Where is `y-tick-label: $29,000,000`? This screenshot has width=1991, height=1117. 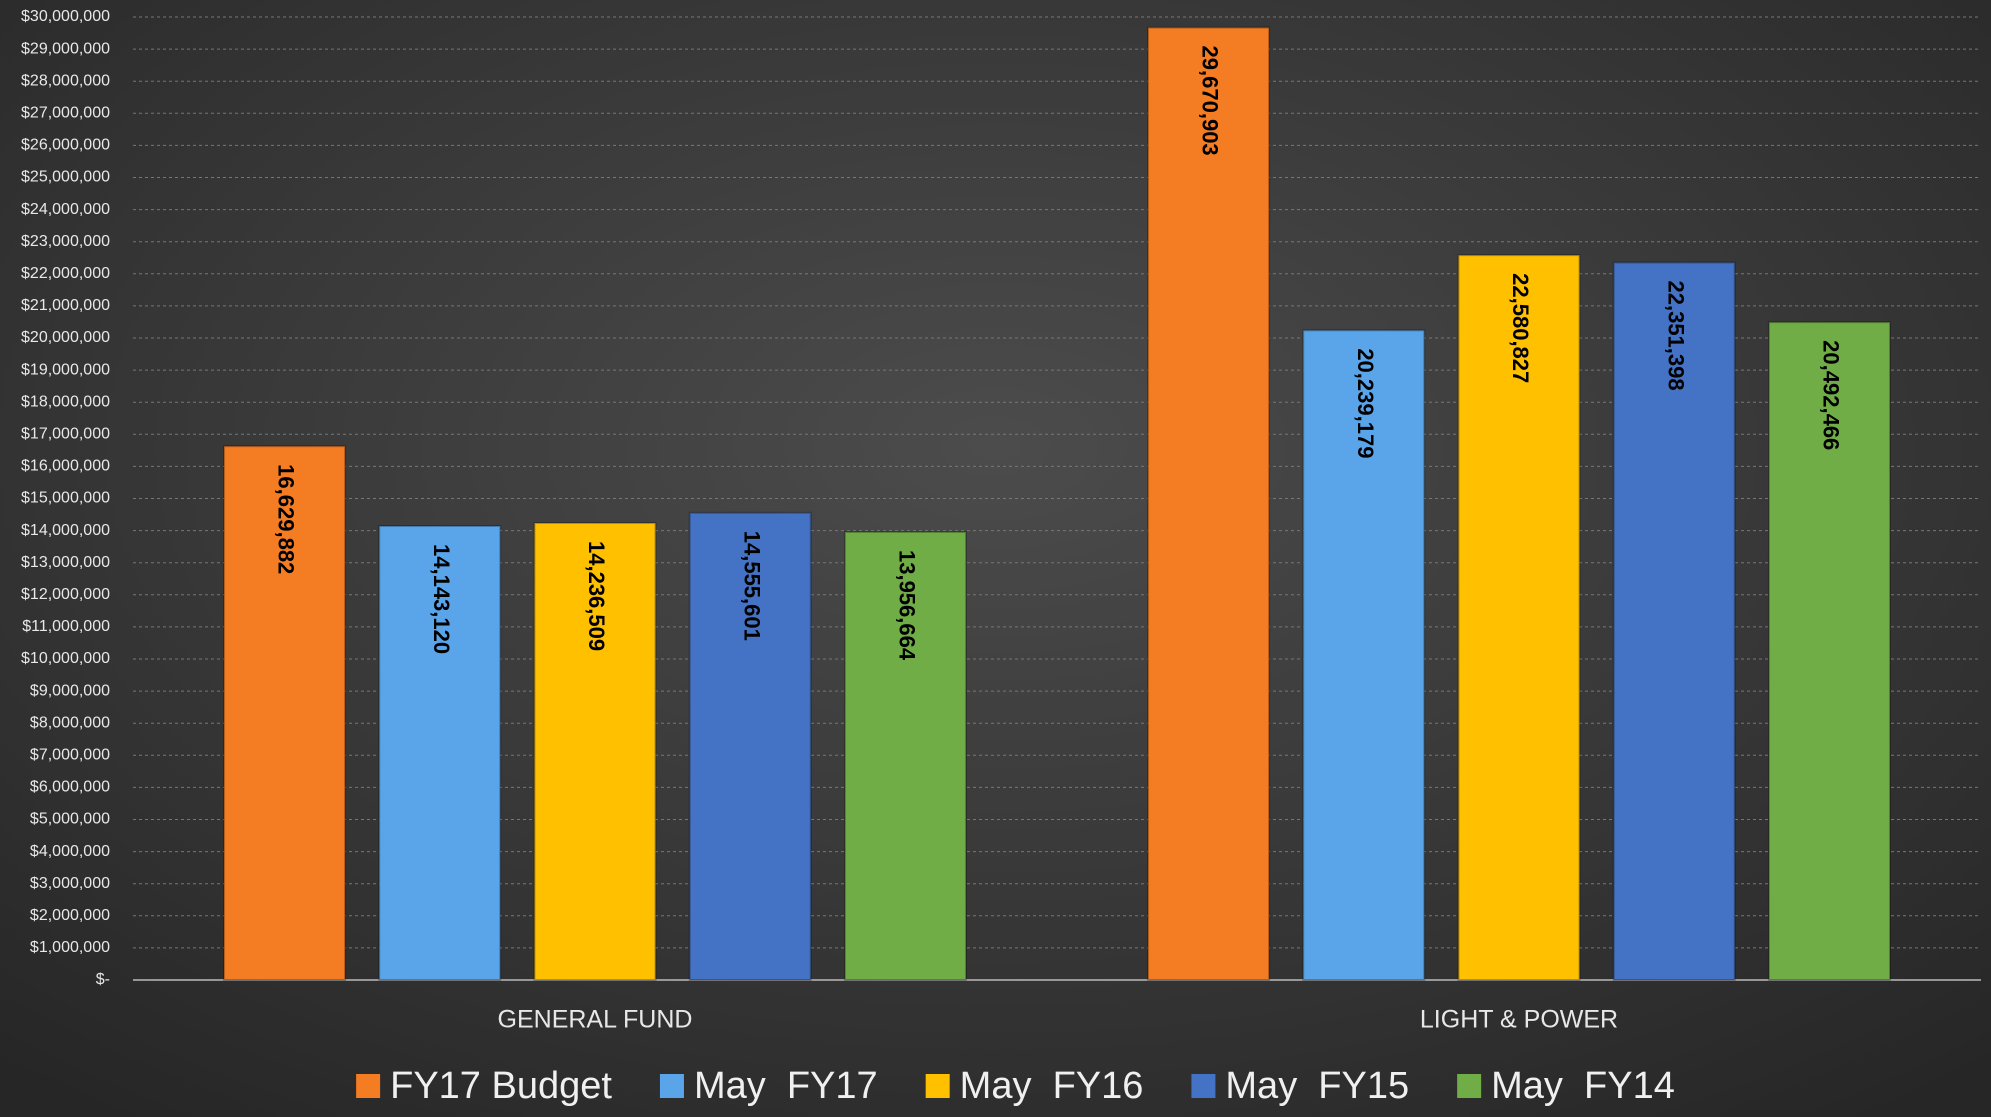
y-tick-label: $29,000,000 is located at coordinates (65, 48).